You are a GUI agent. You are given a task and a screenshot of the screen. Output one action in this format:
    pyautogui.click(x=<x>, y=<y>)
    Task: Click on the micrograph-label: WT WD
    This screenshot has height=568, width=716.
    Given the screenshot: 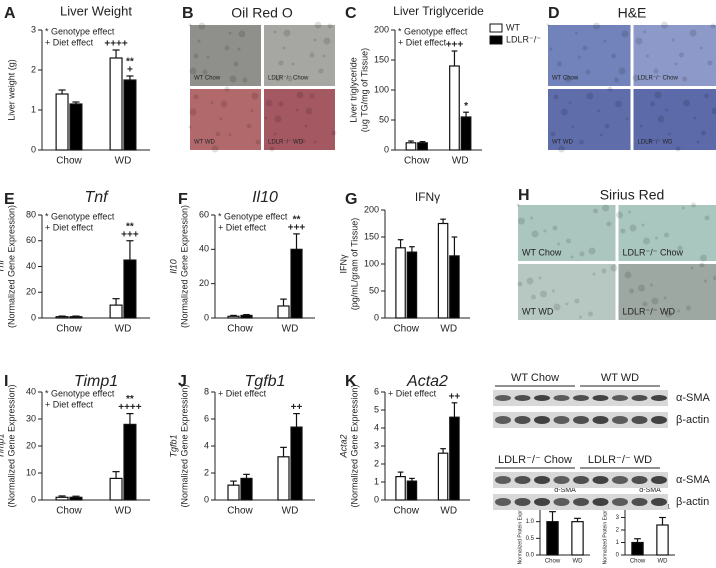 What is the action you would take?
    pyautogui.click(x=538, y=311)
    